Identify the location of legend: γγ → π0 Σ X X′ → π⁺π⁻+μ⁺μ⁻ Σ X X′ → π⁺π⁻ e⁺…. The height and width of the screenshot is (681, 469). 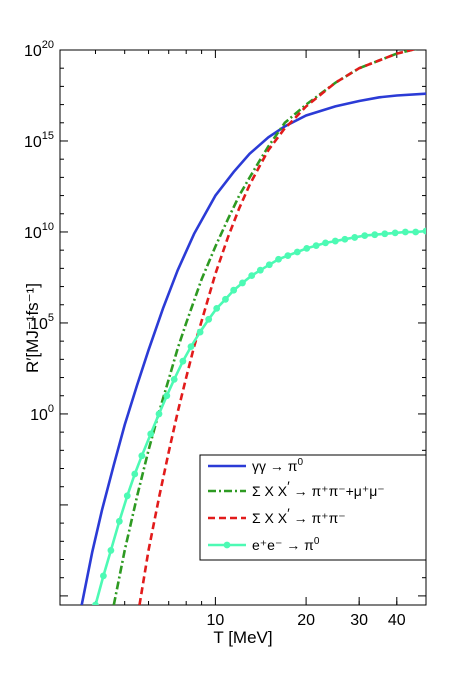
(313, 507).